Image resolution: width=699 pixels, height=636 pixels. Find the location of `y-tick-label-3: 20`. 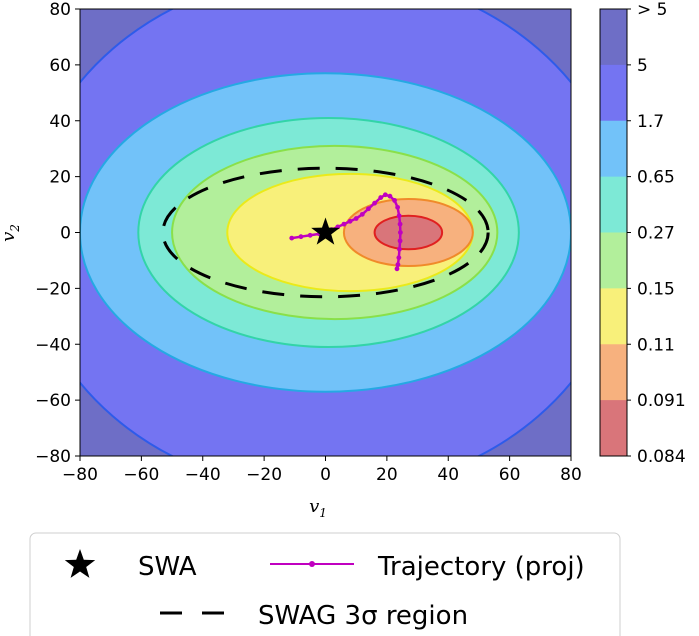

y-tick-label-3: 20 is located at coordinates (60, 178).